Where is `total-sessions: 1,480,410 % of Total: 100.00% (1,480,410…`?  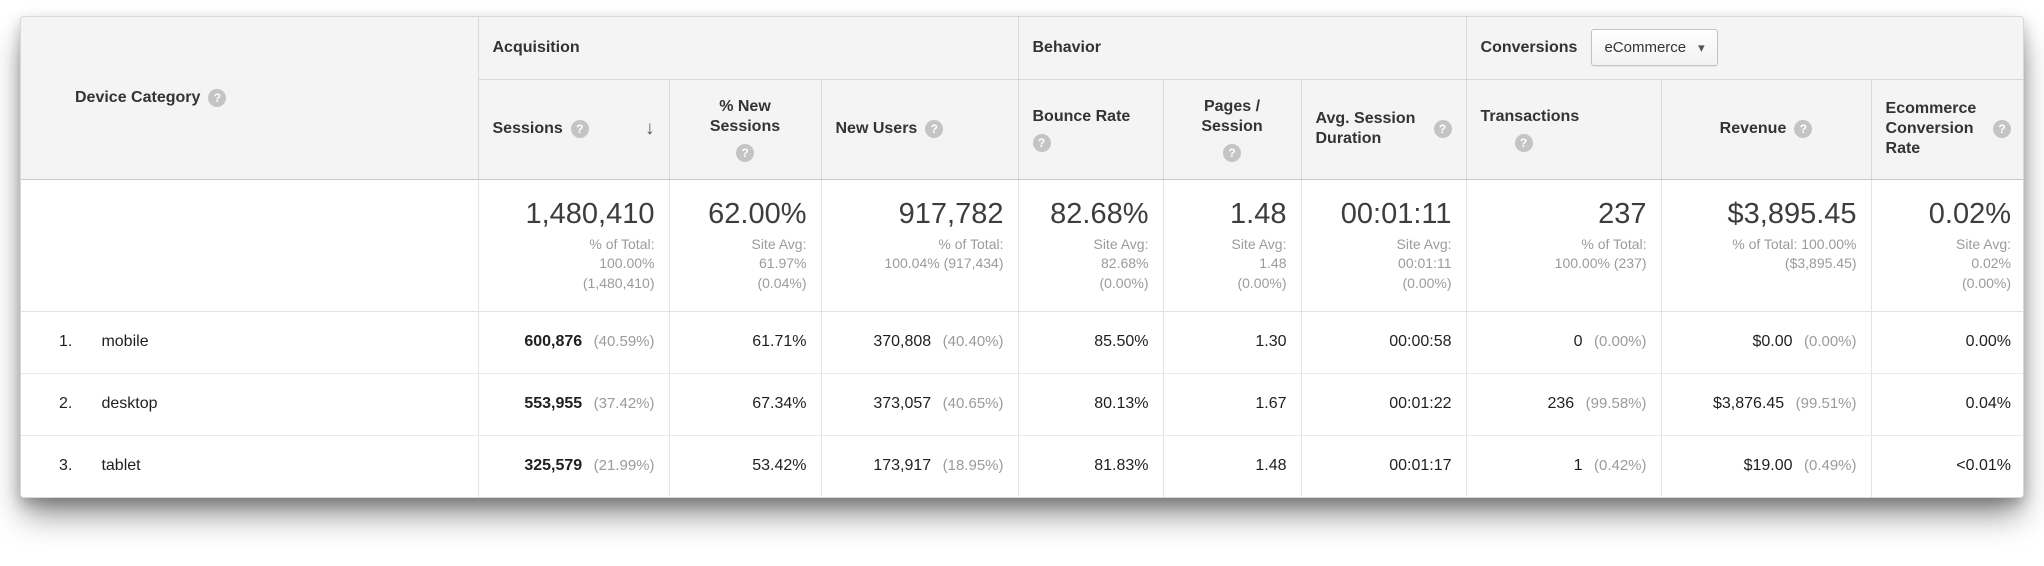
total-sessions: 1,480,410 % of Total: 100.00% (1,480,410… is located at coordinates (573, 245).